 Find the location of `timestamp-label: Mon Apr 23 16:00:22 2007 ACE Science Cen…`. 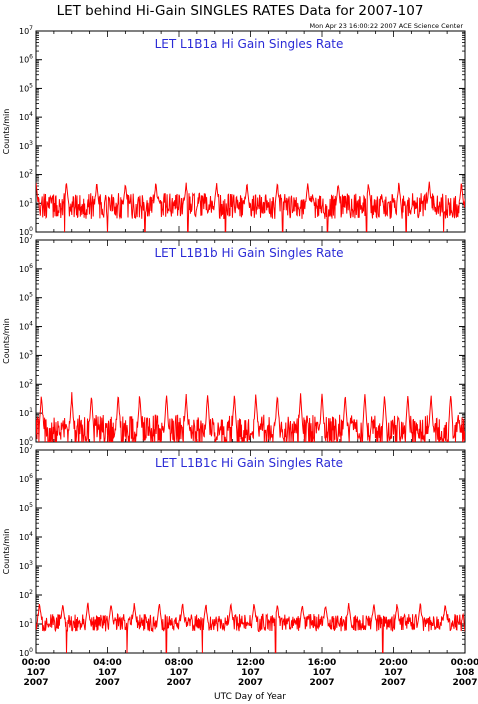

timestamp-label: Mon Apr 23 16:00:22 2007 ACE Science Cen… is located at coordinates (387, 26).